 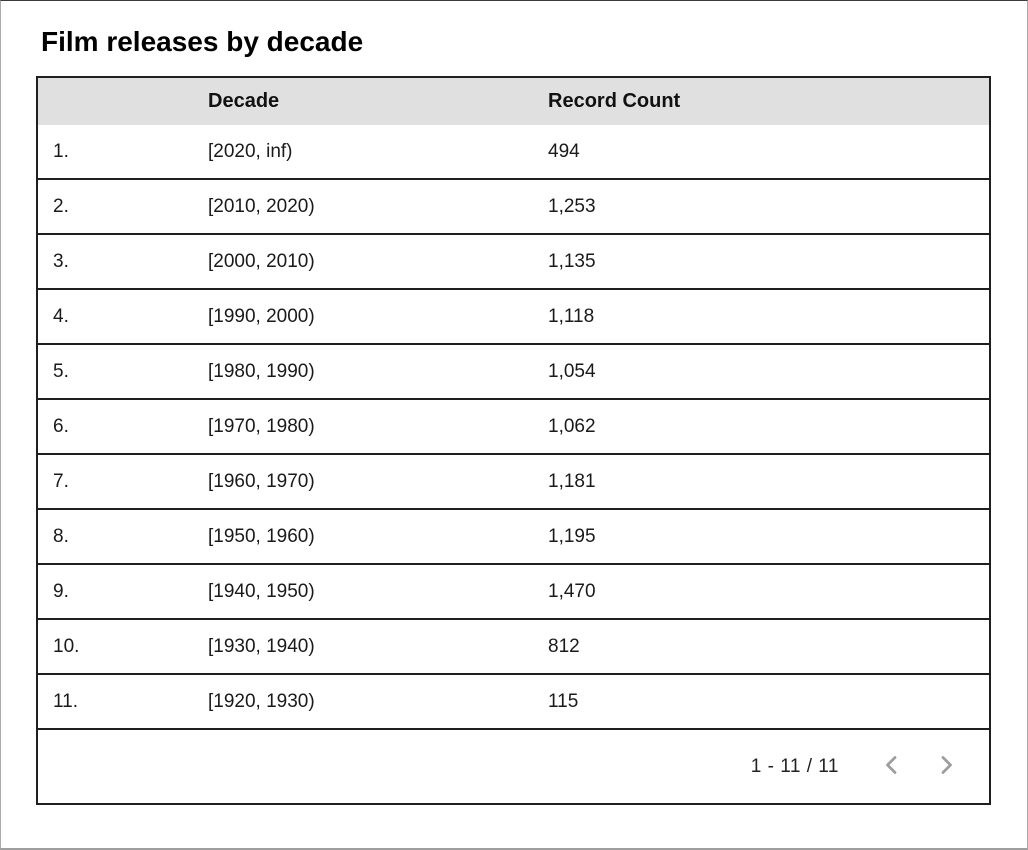 I want to click on table-row: 3. [2000, 2010) 1,135, so click(x=513, y=262).